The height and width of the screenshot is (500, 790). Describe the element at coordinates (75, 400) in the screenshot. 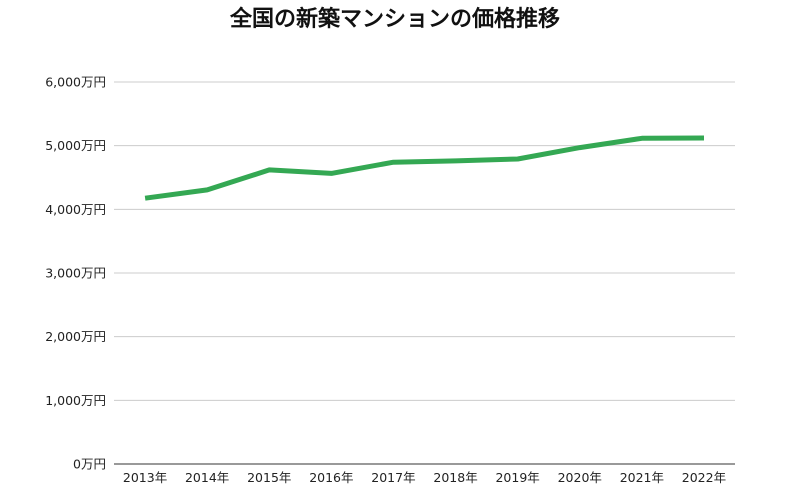

I see `y-tick-label: 1,000万円` at that location.